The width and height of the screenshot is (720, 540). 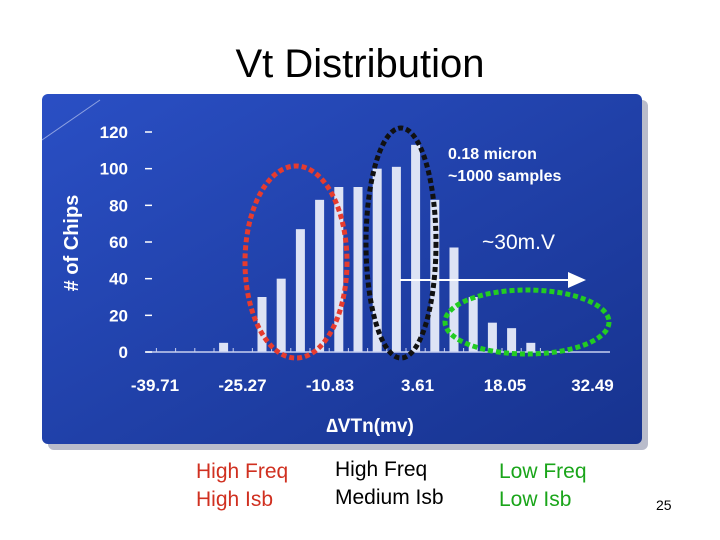 I want to click on caption-line: Medium Isb, so click(x=389, y=497).